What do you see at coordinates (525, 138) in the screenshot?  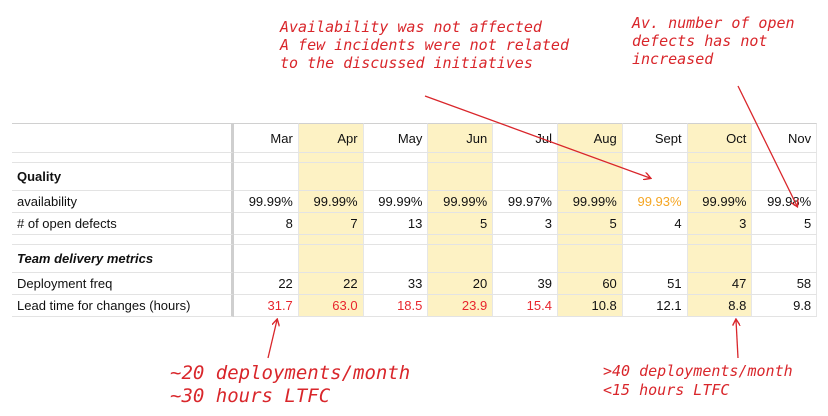 I see `column-header-jul: Jul` at bounding box center [525, 138].